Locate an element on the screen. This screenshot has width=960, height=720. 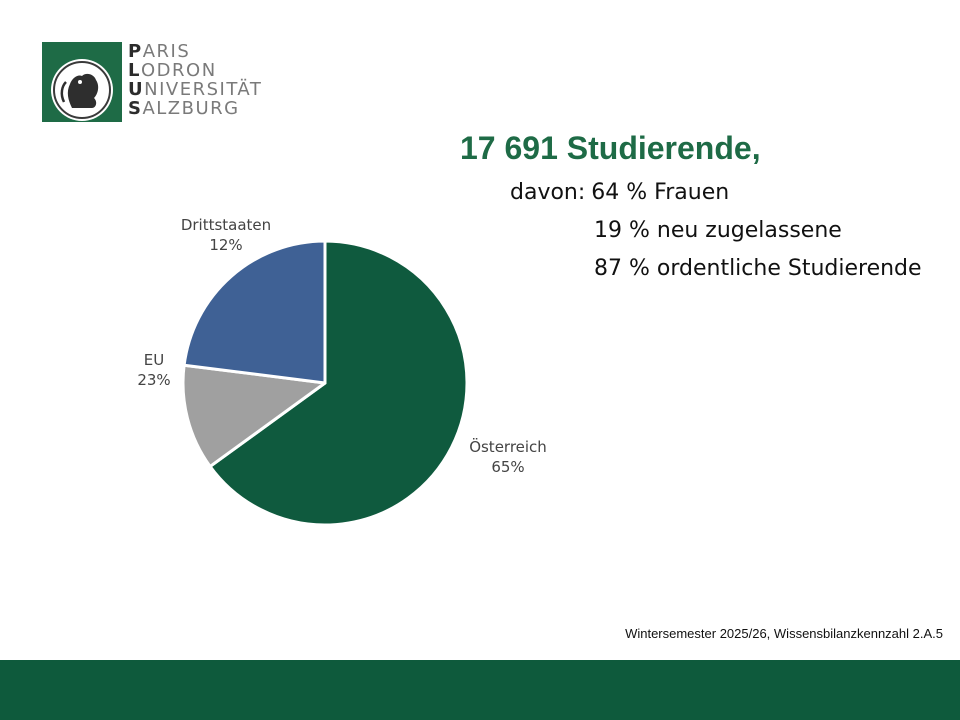
fact-line-regular: 87 % ordentliche Studierende is located at coordinates (758, 268).